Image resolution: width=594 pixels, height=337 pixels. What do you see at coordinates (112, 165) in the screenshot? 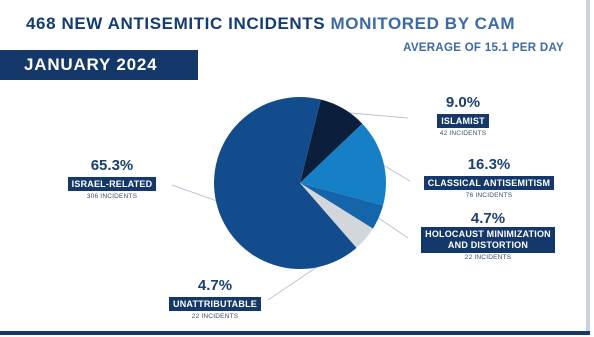
I see `pct-israel: 65.3%` at bounding box center [112, 165].